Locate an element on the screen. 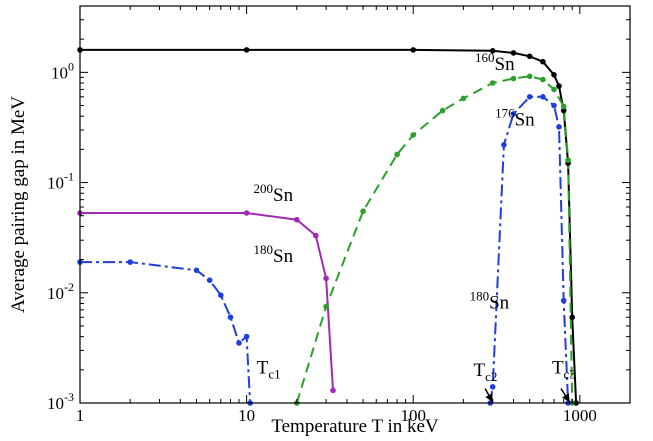 This screenshot has height=441, width=653. y-tick-label: 10⁻² is located at coordinates (60, 291).